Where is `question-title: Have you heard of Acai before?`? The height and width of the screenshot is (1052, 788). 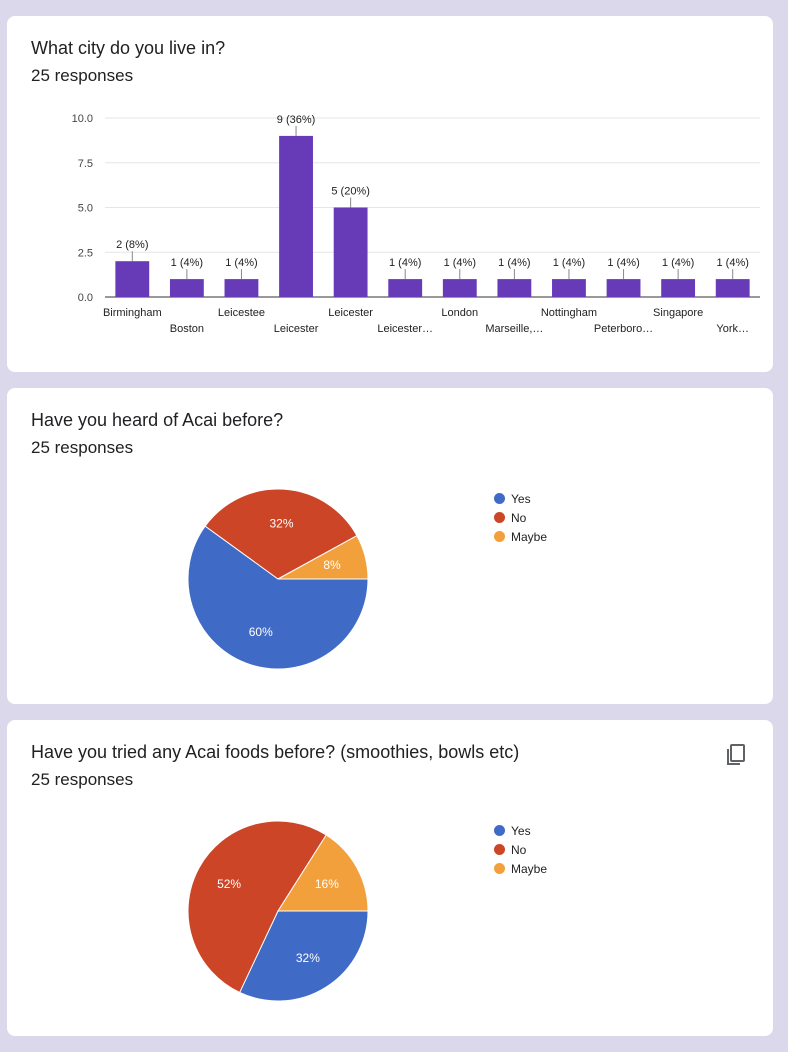 question-title: Have you heard of Acai before? is located at coordinates (157, 420).